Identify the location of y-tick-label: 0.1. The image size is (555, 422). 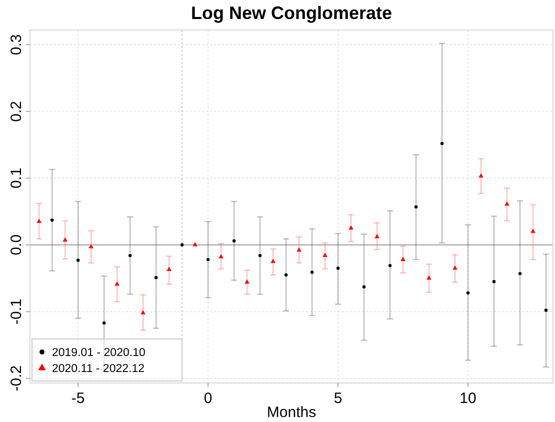
(16, 178).